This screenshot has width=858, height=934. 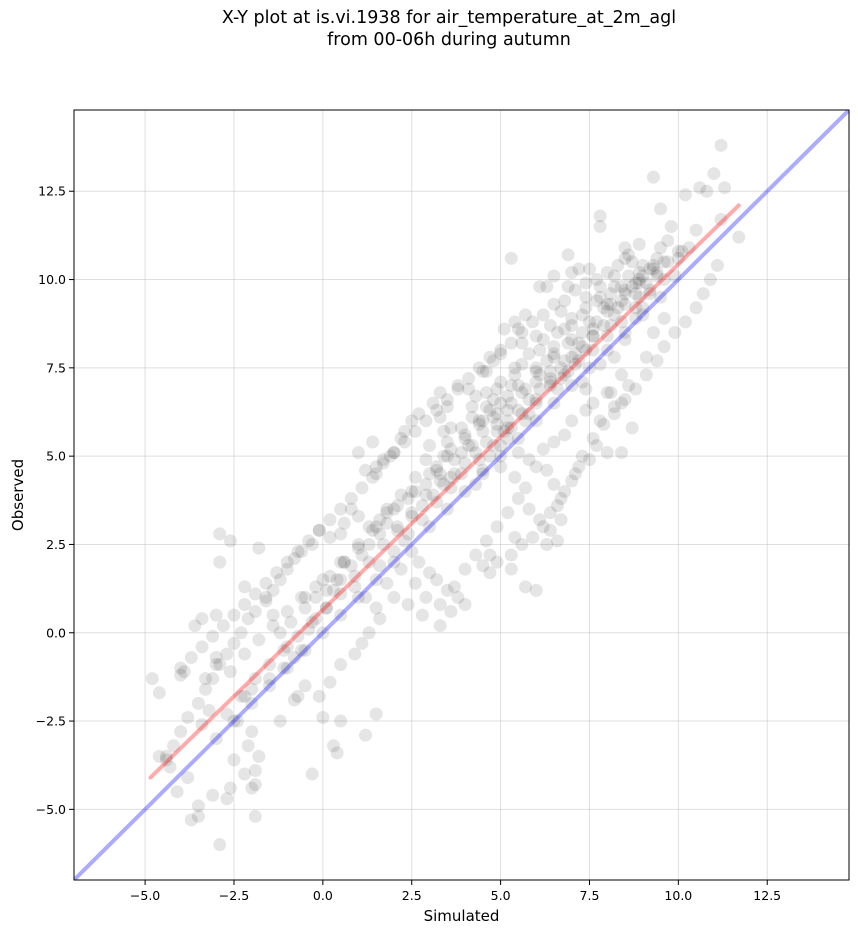 What do you see at coordinates (501, 895) in the screenshot?
I see `x-tick-label: 5.0` at bounding box center [501, 895].